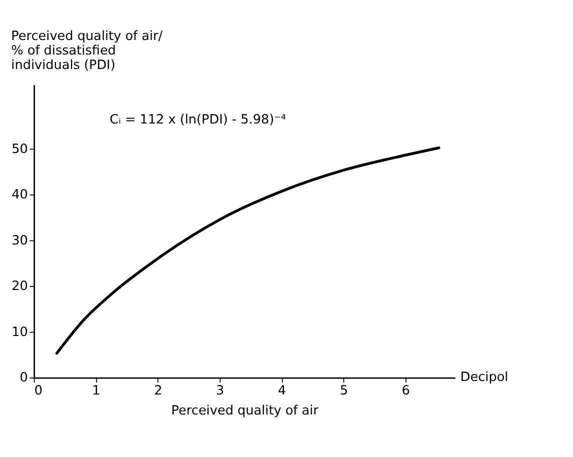  I want to click on annotation: Cᵢ = 112 x (ln(PDI) - 5.98)⁻⁴, so click(198, 120).